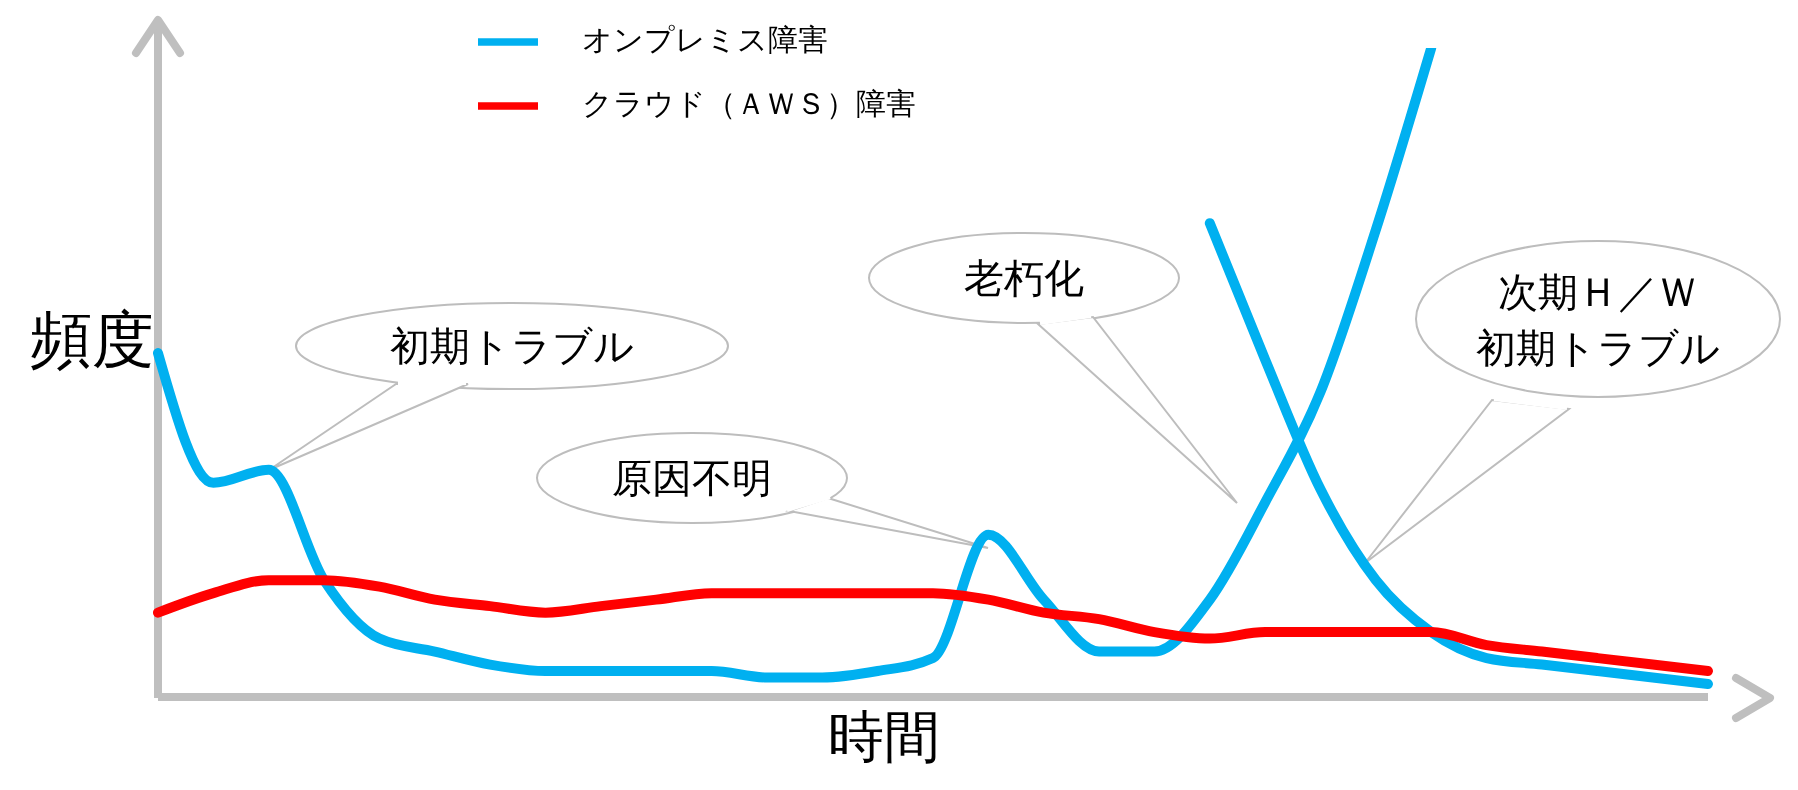 This screenshot has width=1798, height=790. I want to click on annotation: 次期Ｈ／Ｗ, so click(1598, 292).